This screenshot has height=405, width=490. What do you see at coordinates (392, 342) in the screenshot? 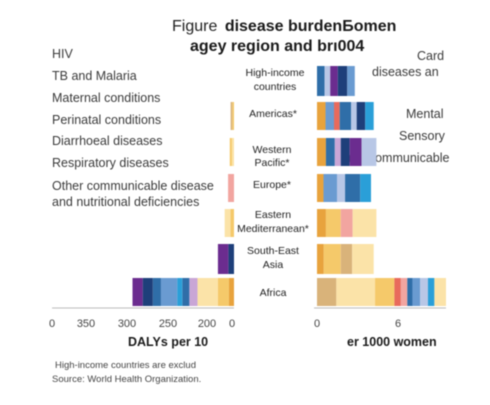
I see `right-axis-title: er 1000 women` at bounding box center [392, 342].